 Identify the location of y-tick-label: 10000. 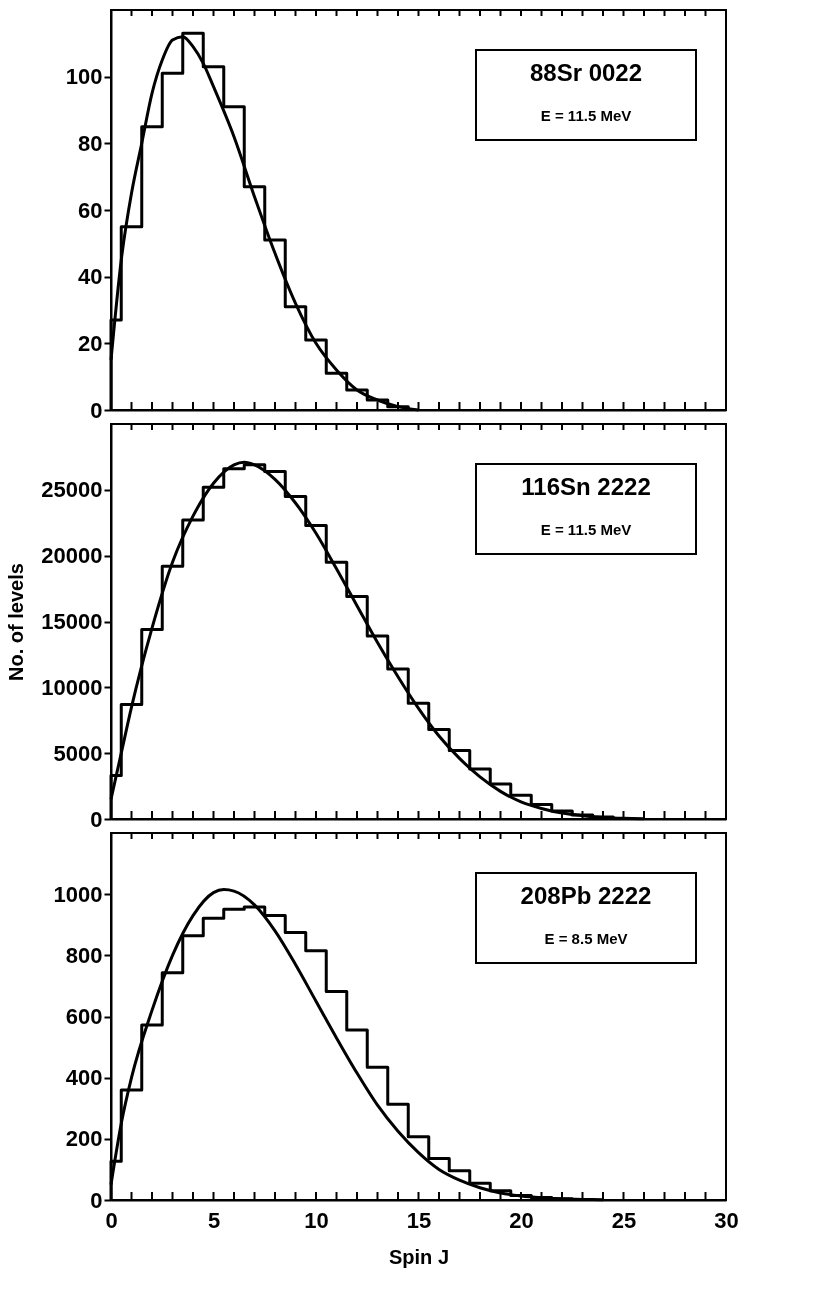
(72, 687).